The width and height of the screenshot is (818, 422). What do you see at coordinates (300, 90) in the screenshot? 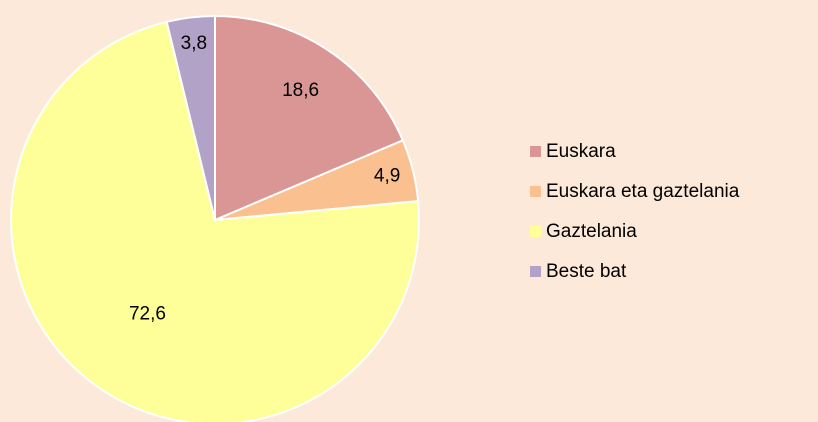
I see `data-label: 18,6` at bounding box center [300, 90].